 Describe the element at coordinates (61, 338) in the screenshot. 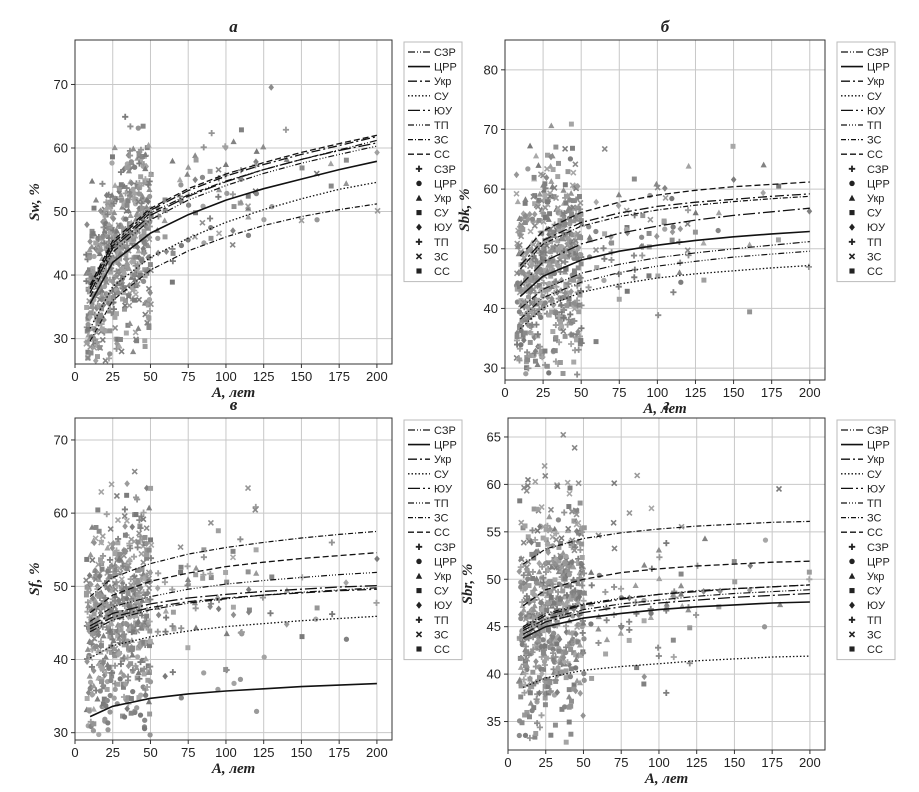

I see `y-tick-label: 30` at that location.